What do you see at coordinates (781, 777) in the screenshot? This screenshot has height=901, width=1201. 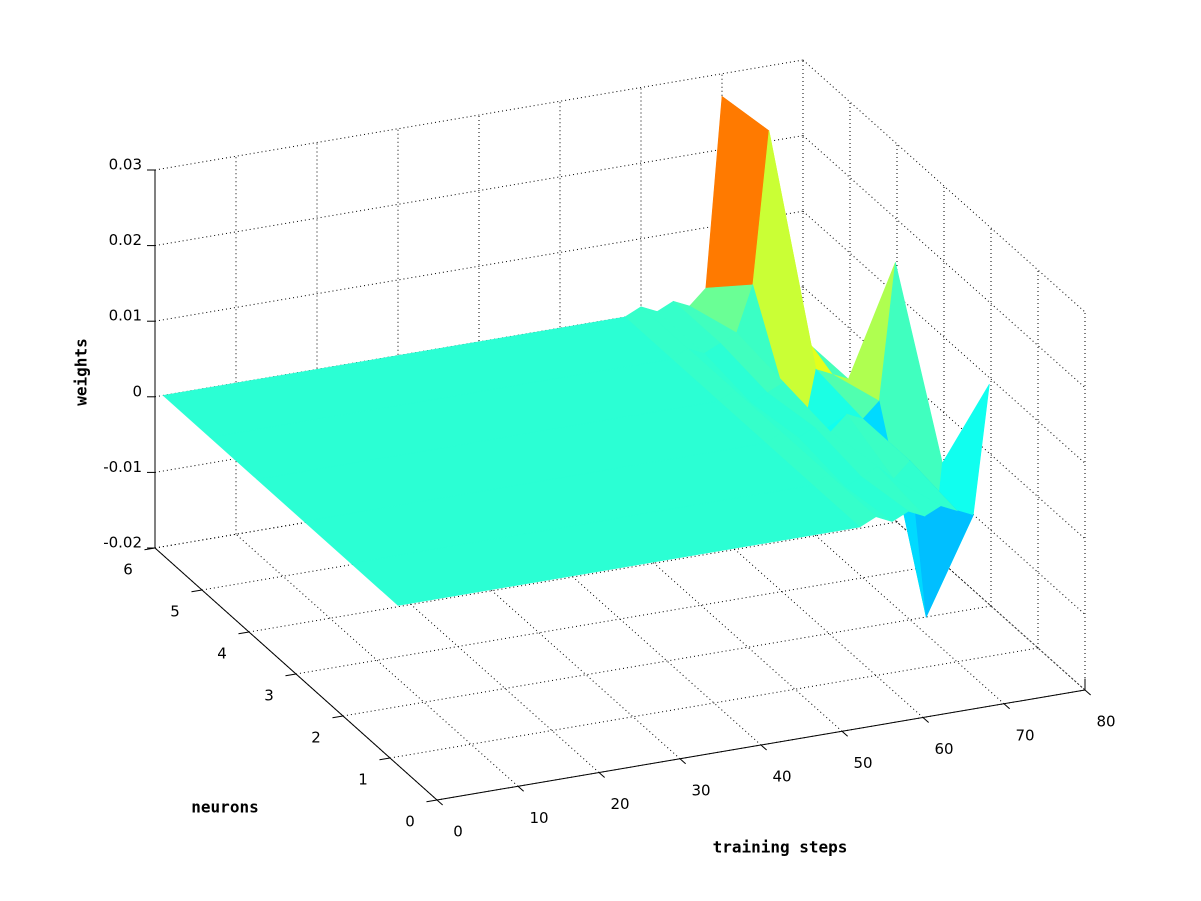 I see `x-tick-label: 40` at bounding box center [781, 777].